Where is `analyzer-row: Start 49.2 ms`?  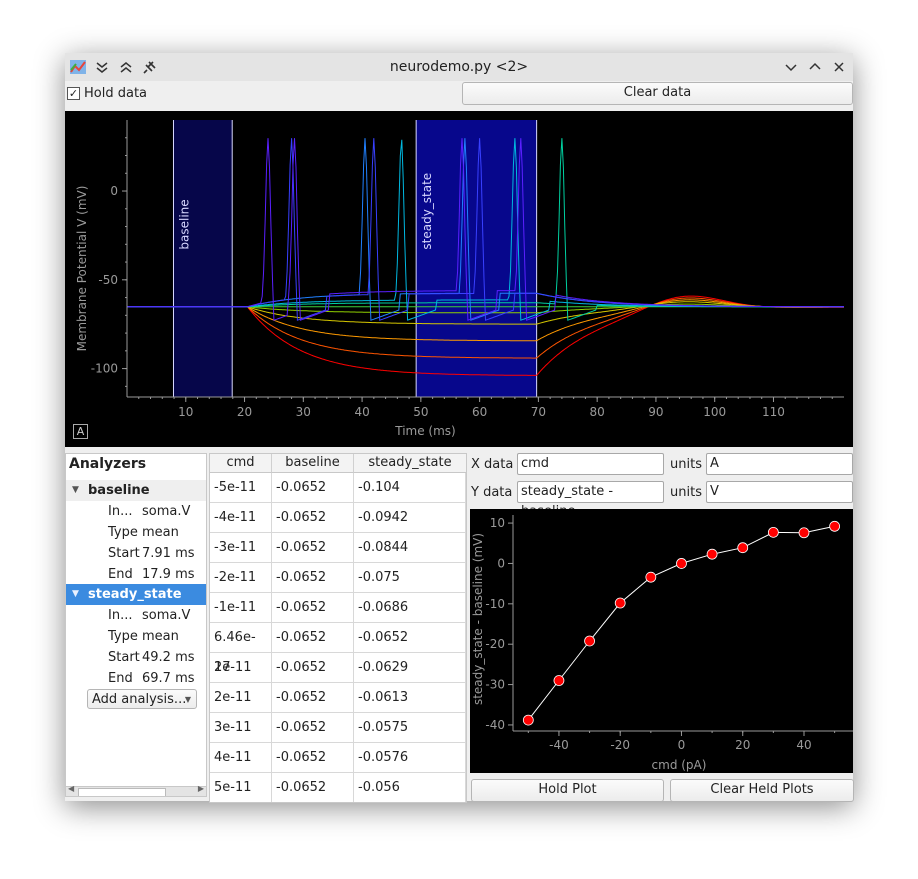
analyzer-row: Start 49.2 ms is located at coordinates (136, 657).